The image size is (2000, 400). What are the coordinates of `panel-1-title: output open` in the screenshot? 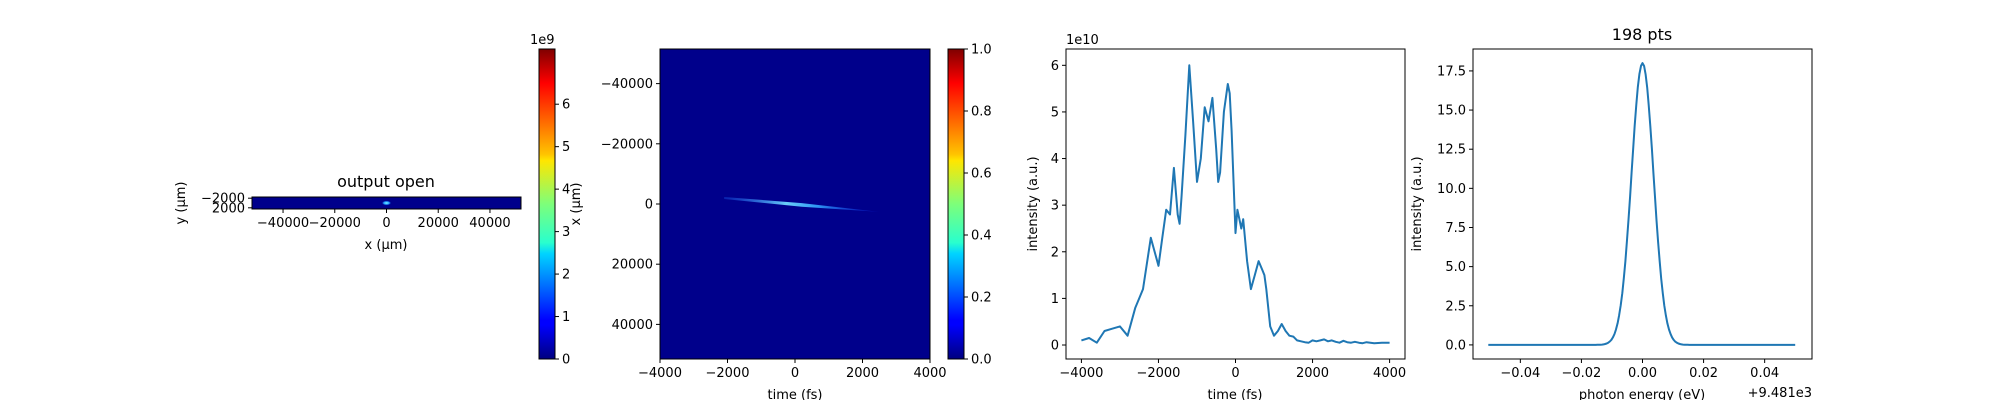 It's located at (386, 181).